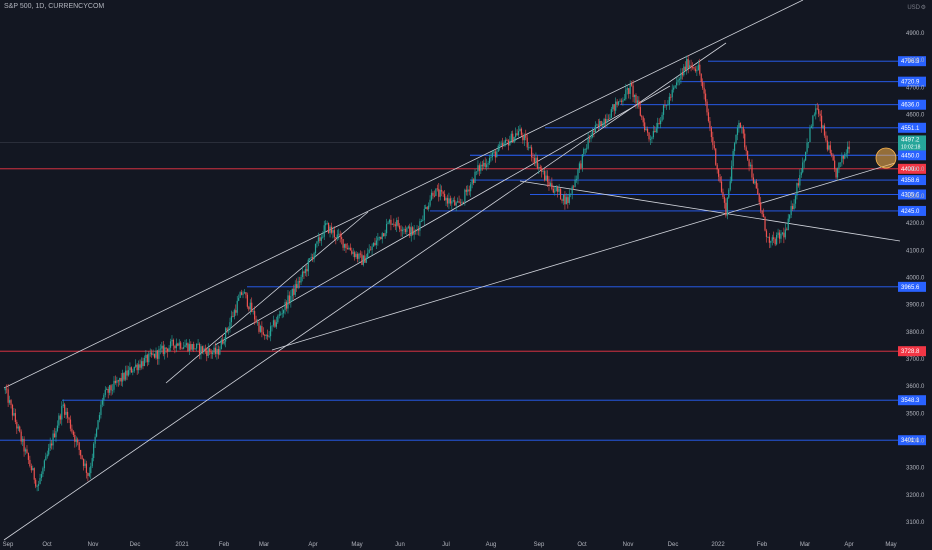 The height and width of the screenshot is (550, 932). What do you see at coordinates (8, 545) in the screenshot?
I see `time-tick-label: Sep` at bounding box center [8, 545].